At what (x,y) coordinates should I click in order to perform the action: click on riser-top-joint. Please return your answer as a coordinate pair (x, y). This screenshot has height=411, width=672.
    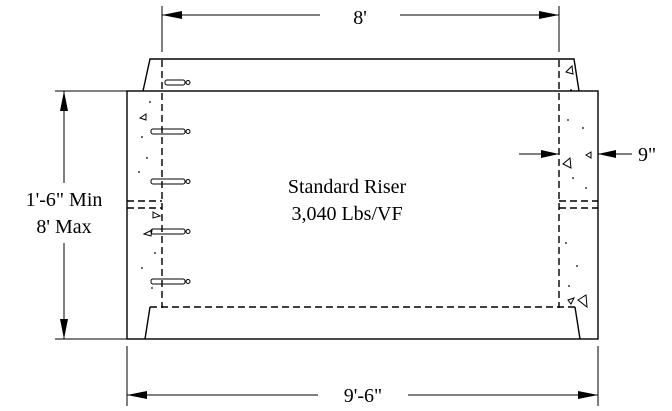
    Looking at the image, I should click on (361, 75).